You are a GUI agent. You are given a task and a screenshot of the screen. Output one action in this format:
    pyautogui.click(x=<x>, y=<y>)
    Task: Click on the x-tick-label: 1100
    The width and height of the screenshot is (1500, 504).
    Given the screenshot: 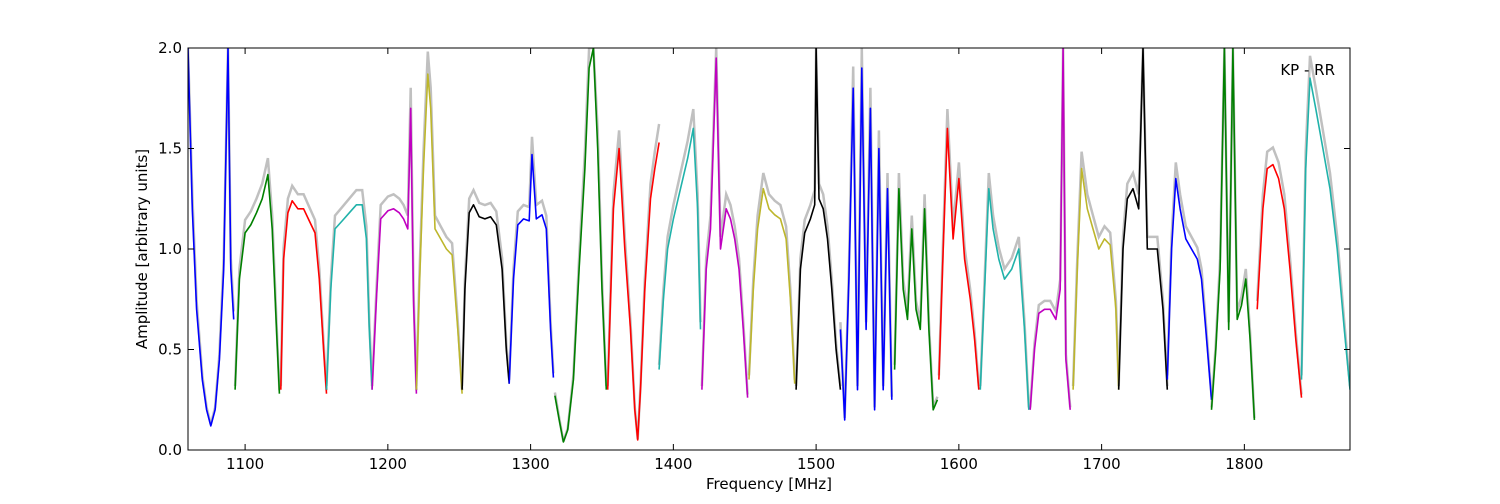 What is the action you would take?
    pyautogui.click(x=245, y=464)
    